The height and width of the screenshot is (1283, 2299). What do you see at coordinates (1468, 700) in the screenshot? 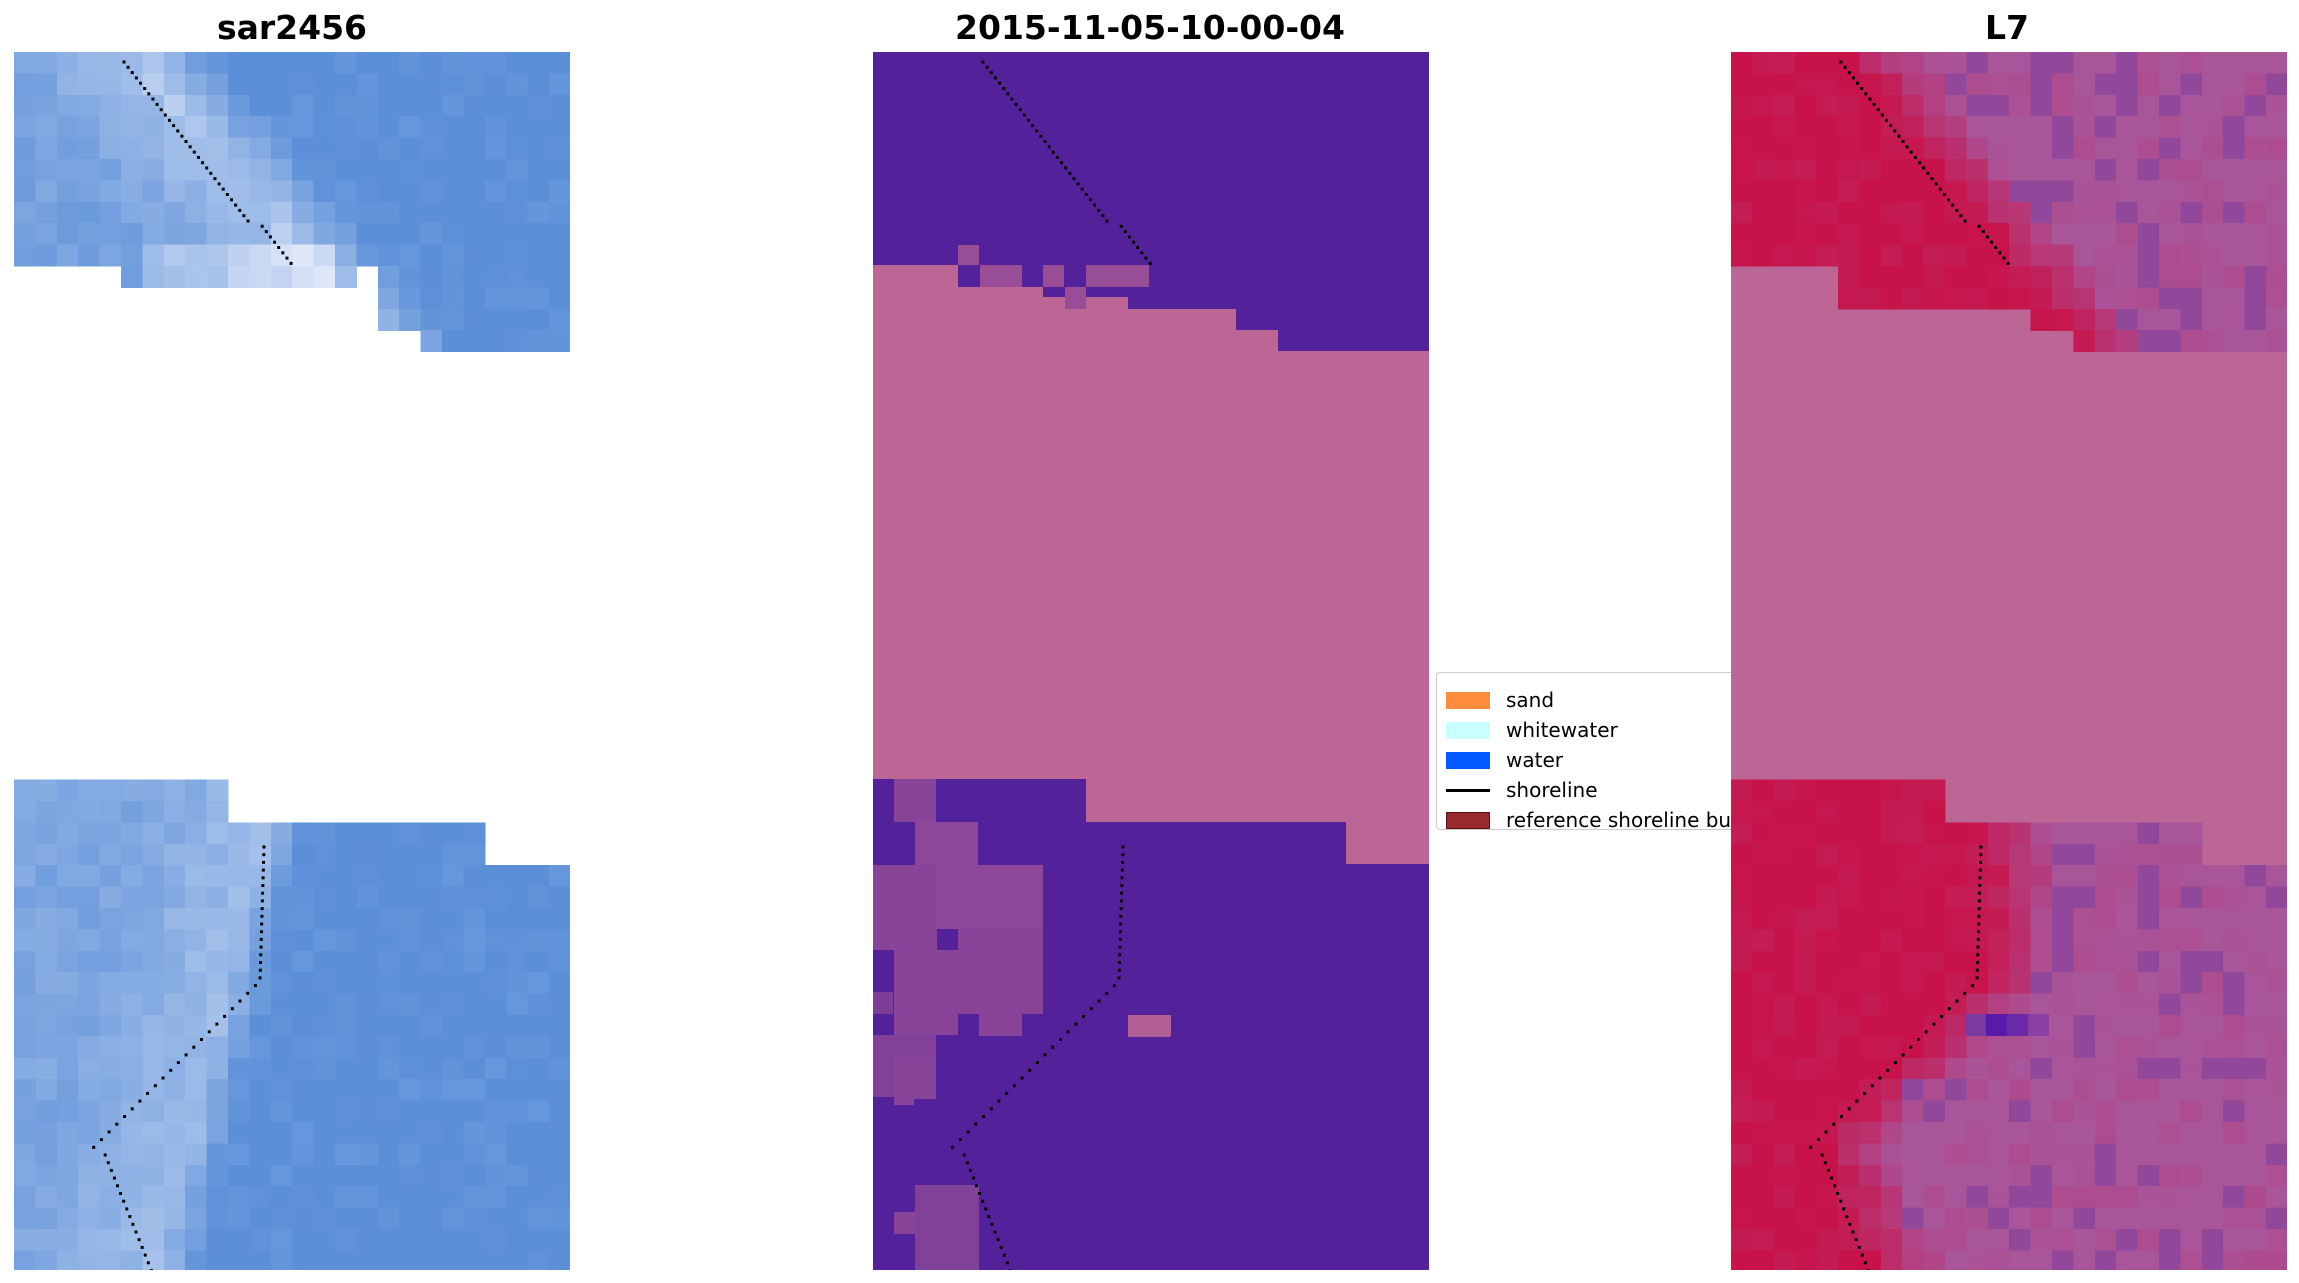
I see `sand-swatch` at bounding box center [1468, 700].